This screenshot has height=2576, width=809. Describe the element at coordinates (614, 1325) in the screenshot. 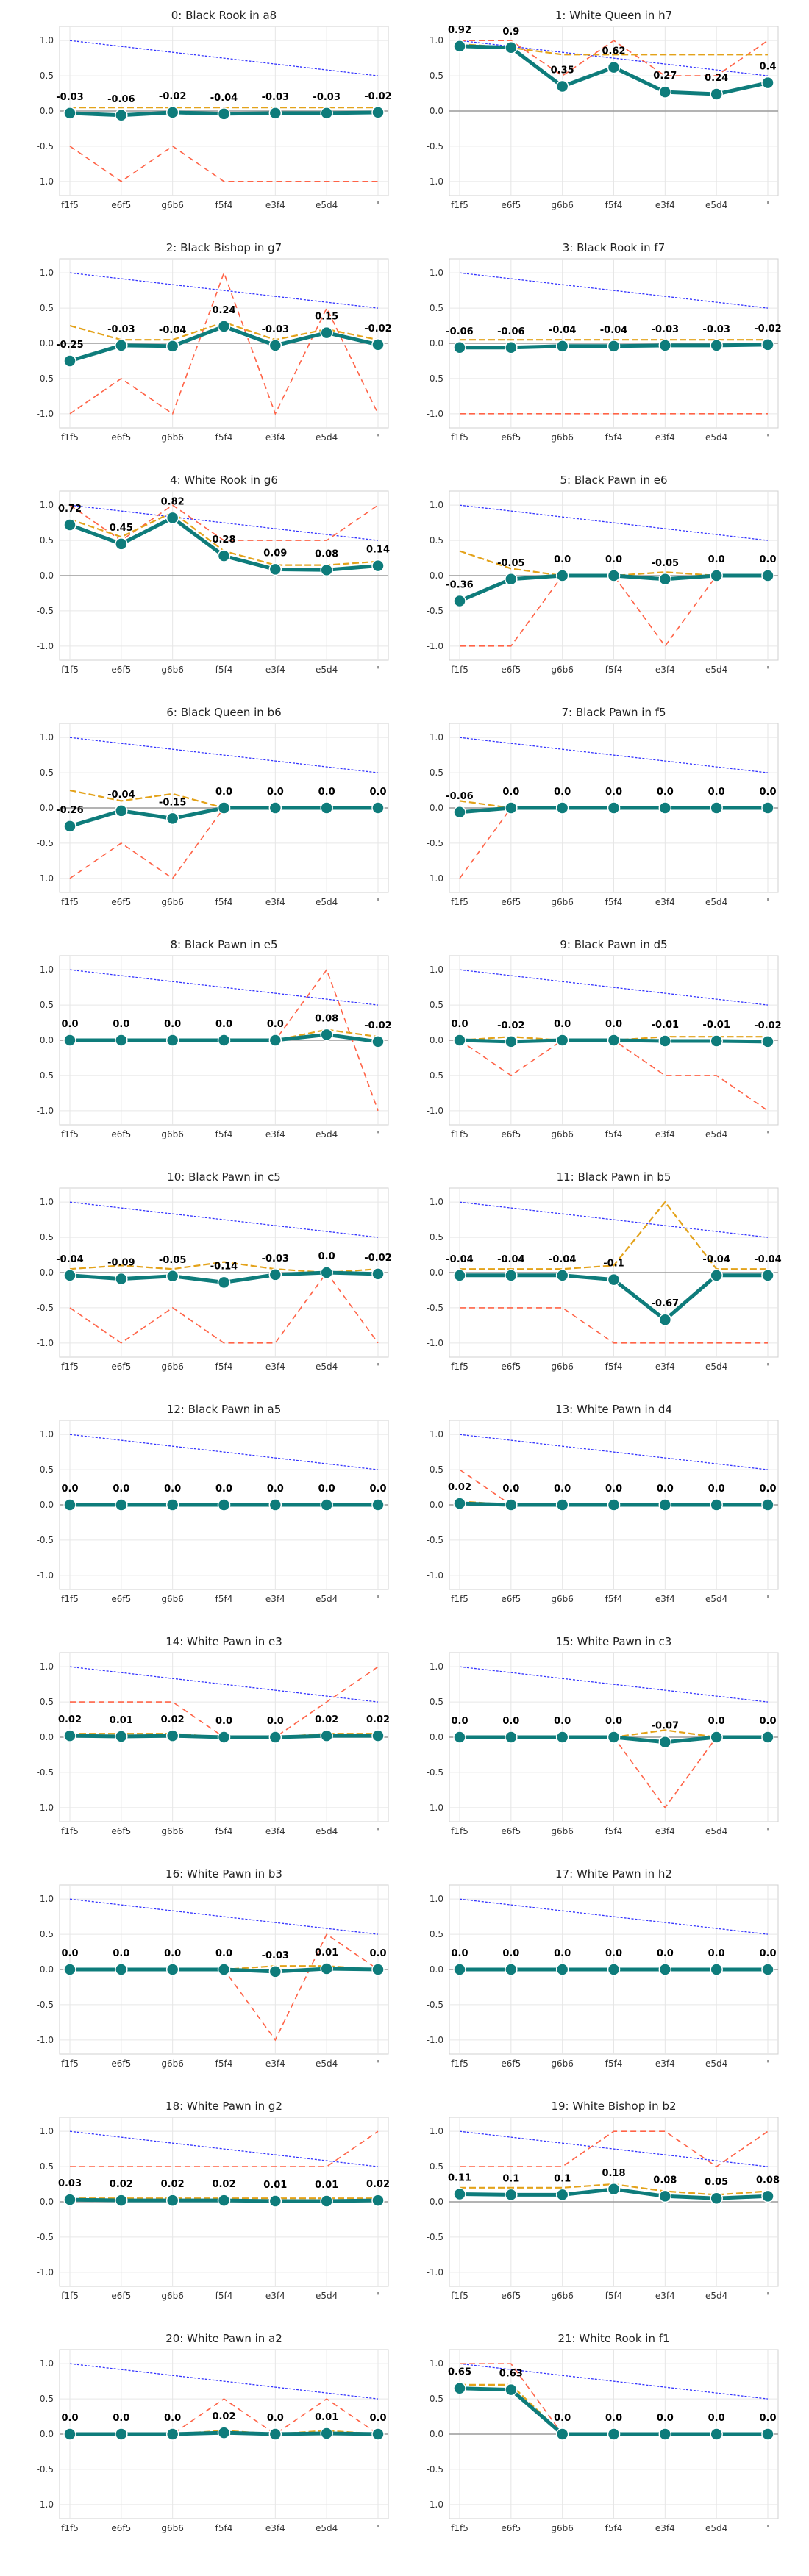

I see `red-dashed-line` at that location.